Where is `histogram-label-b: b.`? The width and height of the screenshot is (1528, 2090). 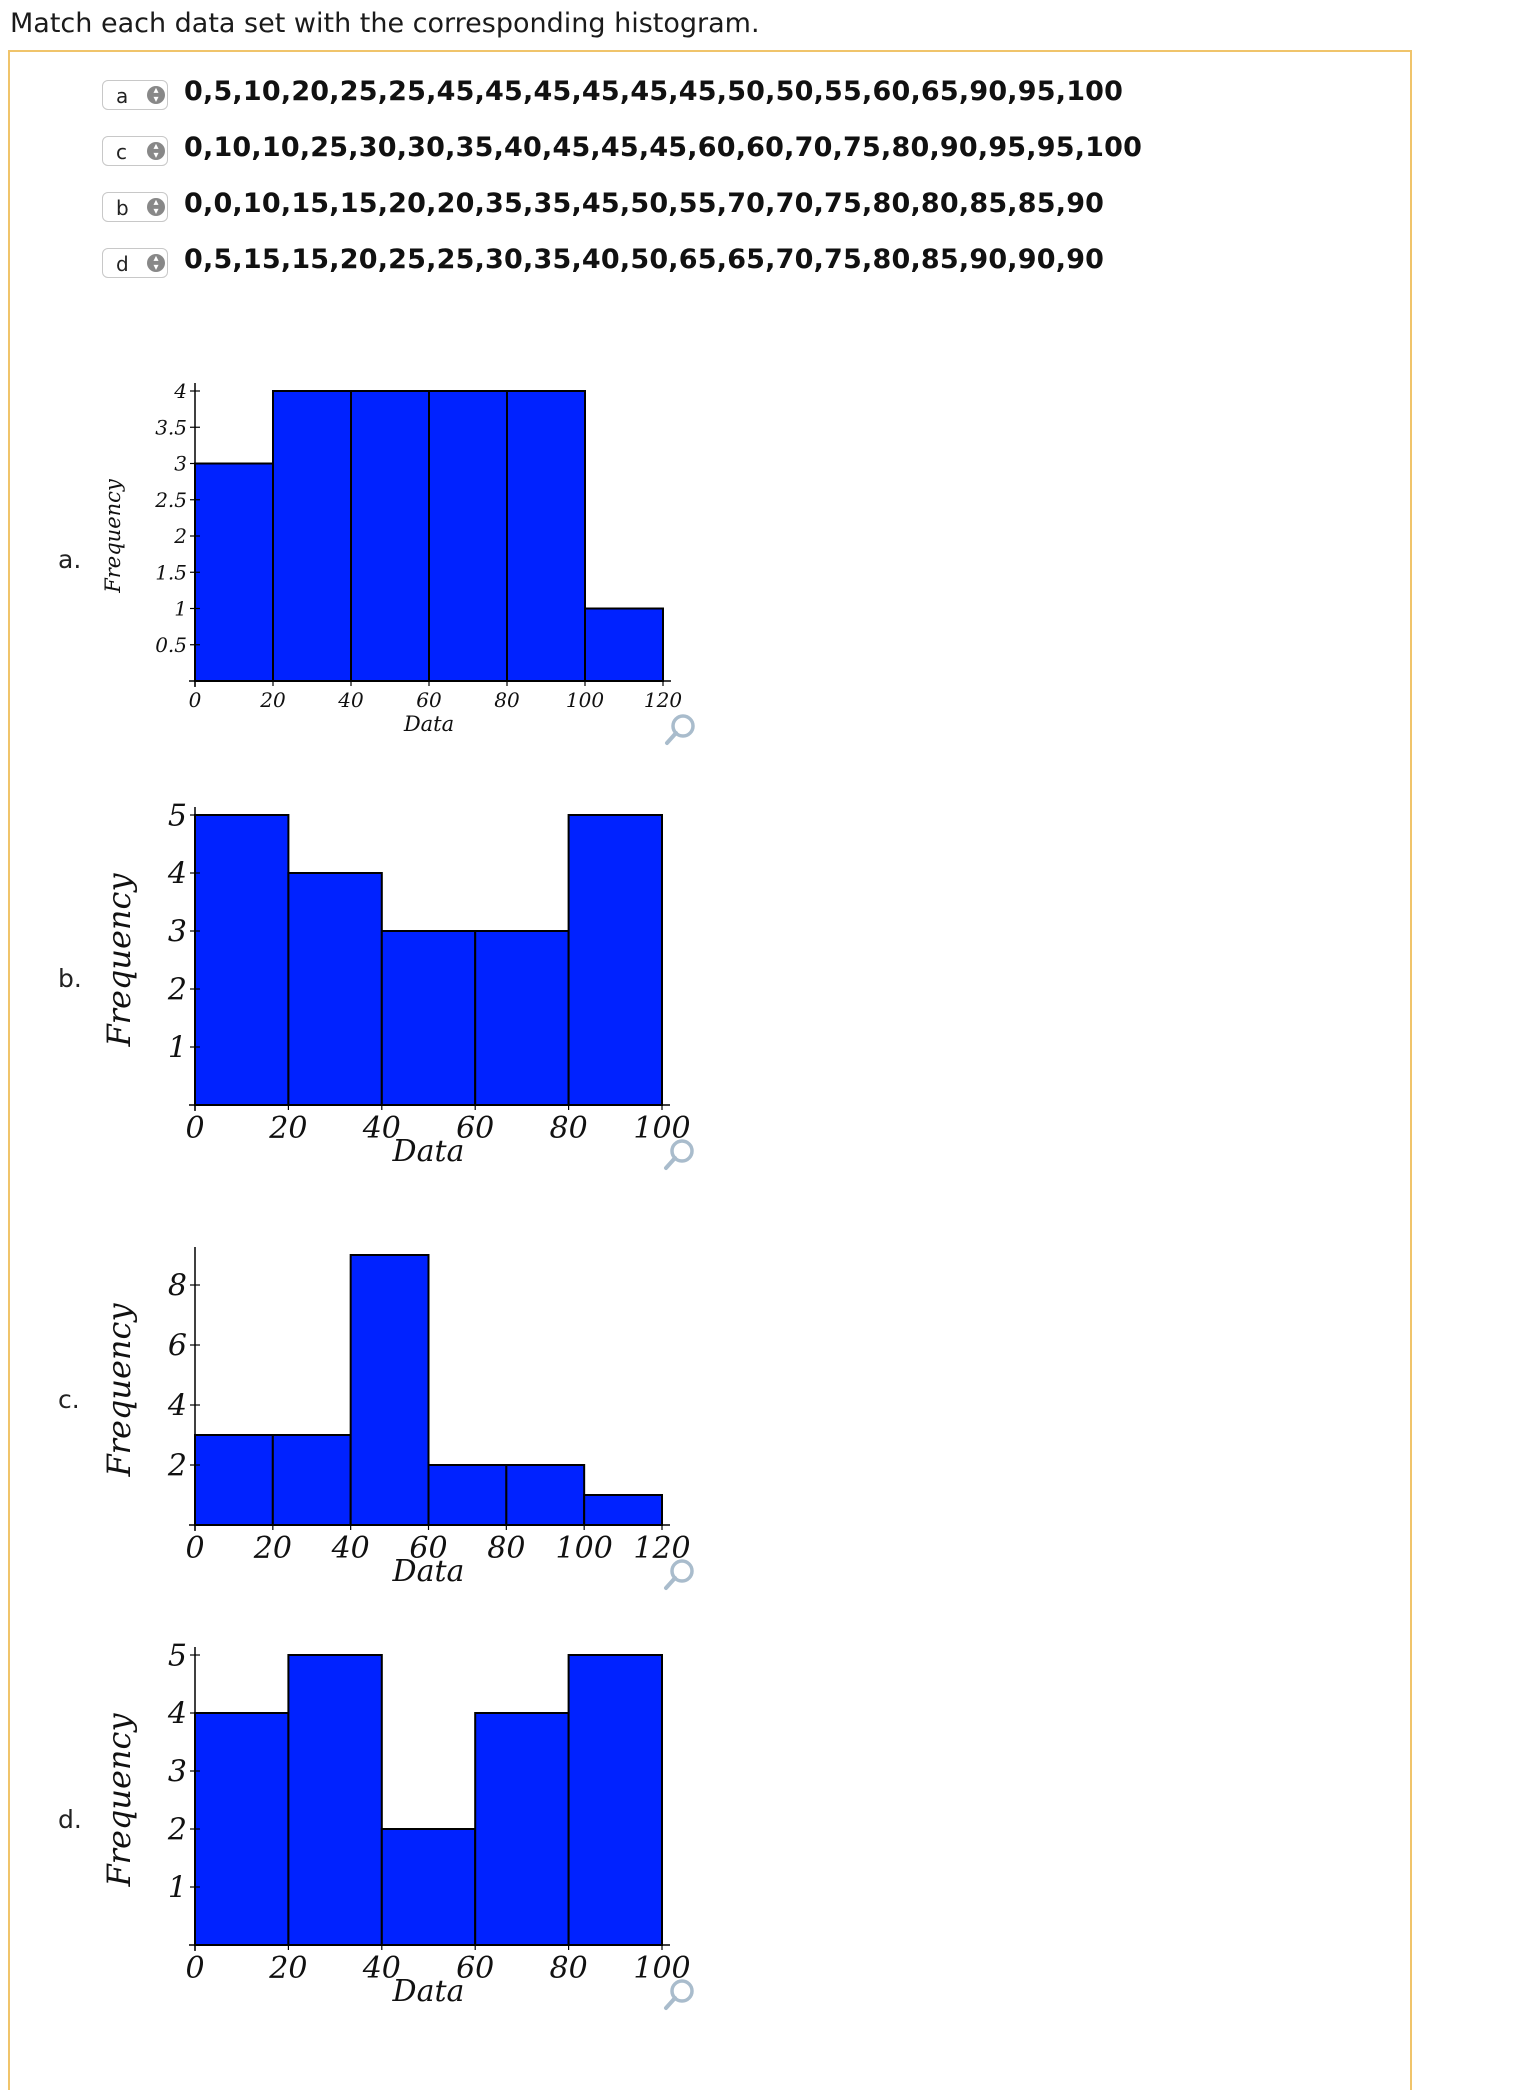 histogram-label-b: b. is located at coordinates (70, 978).